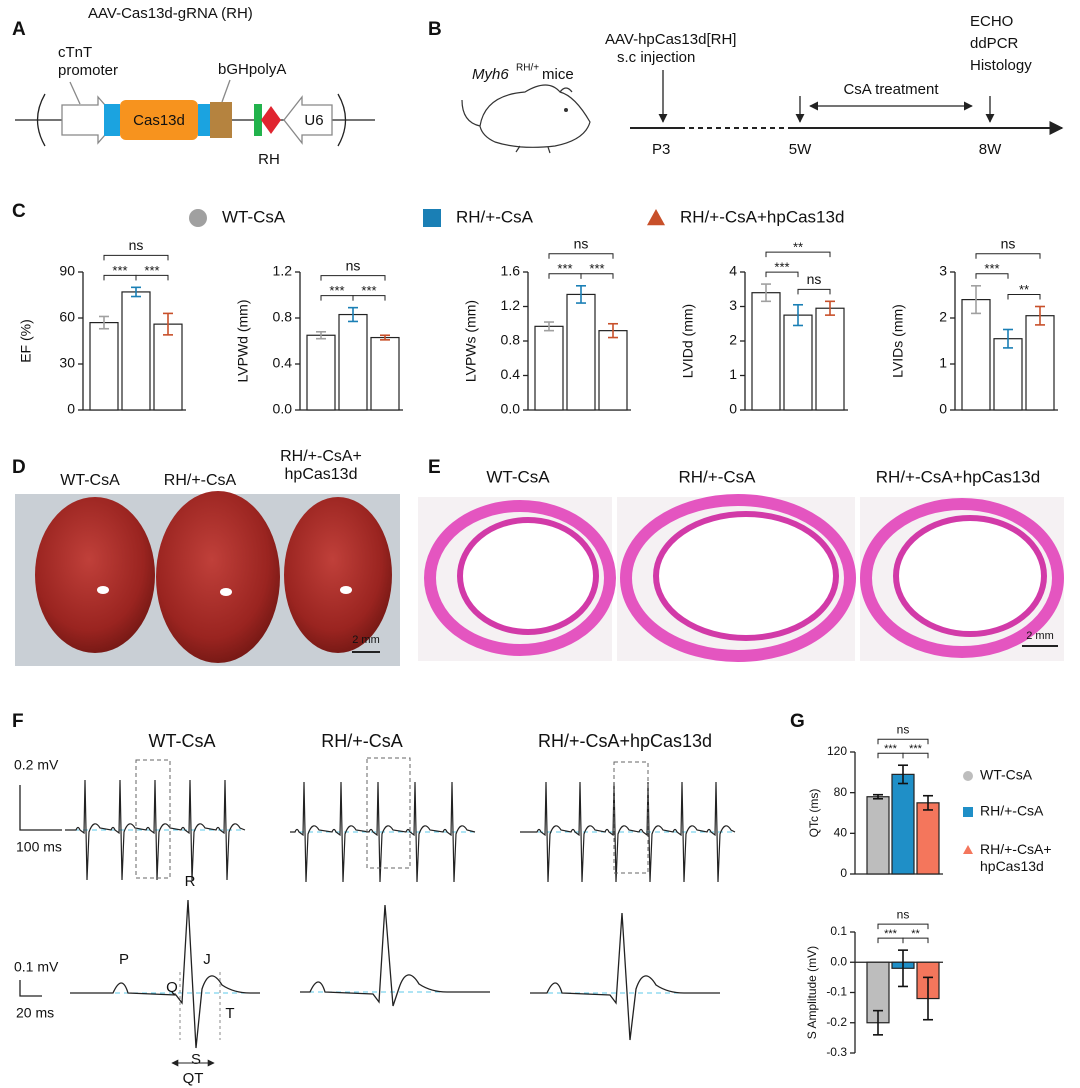 This screenshot has height=1088, width=1080. What do you see at coordinates (254, 216) in the screenshot?
I see `legend-label: WT-CsA` at bounding box center [254, 216].